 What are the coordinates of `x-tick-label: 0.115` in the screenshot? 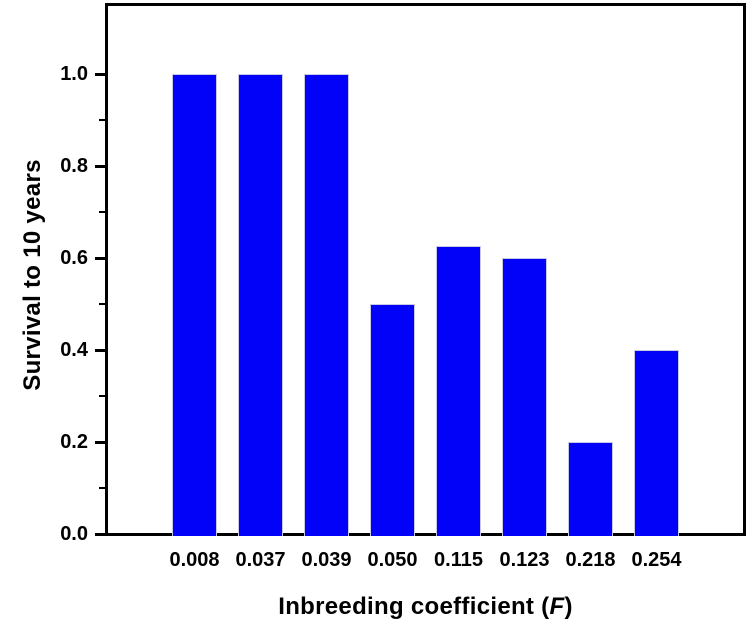 It's located at (458, 560).